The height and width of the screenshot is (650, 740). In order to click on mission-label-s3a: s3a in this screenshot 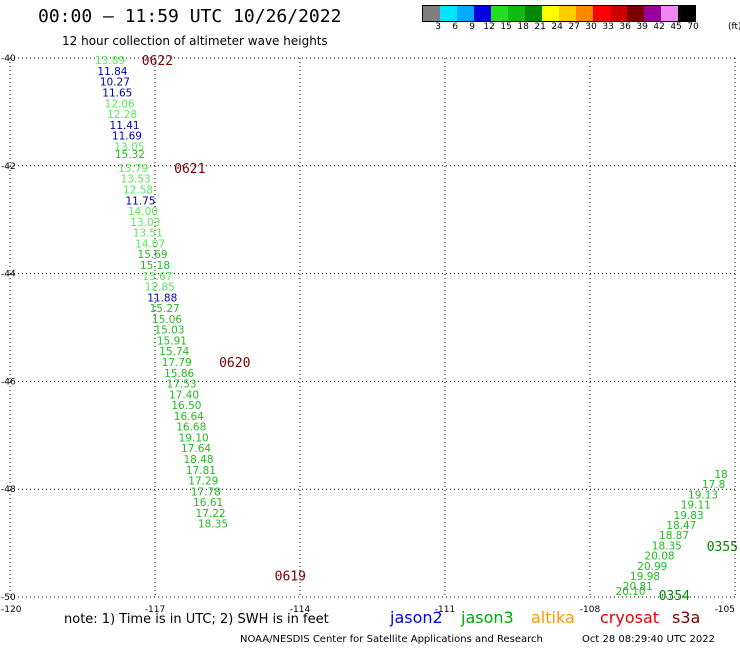, I will do `click(686, 617)`.